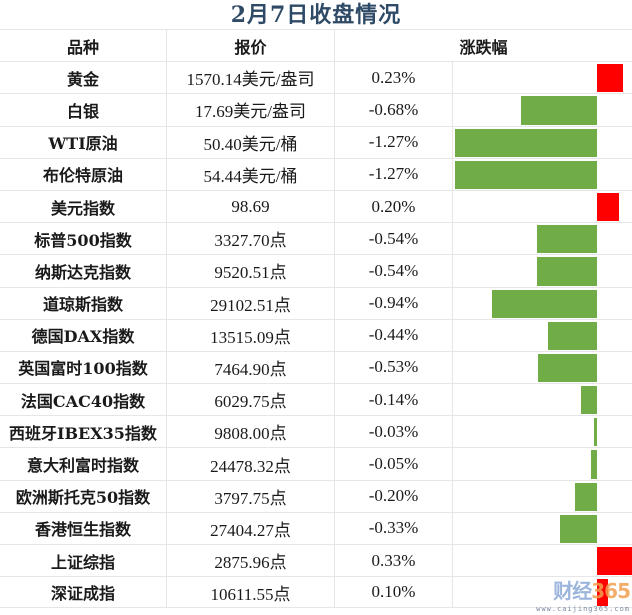 The width and height of the screenshot is (632, 615). Describe the element at coordinates (251, 174) in the screenshot. I see `row-price: 54.44美元/桶` at that location.